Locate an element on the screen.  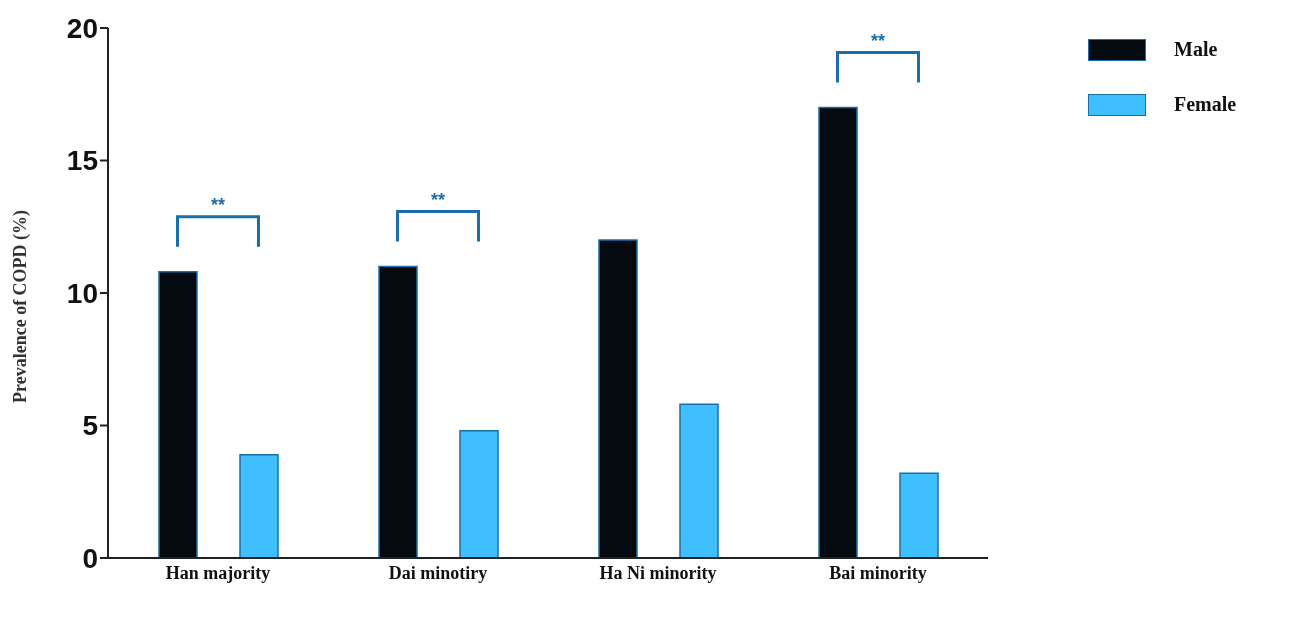
y-tick-label: 10 is located at coordinates (82, 293).